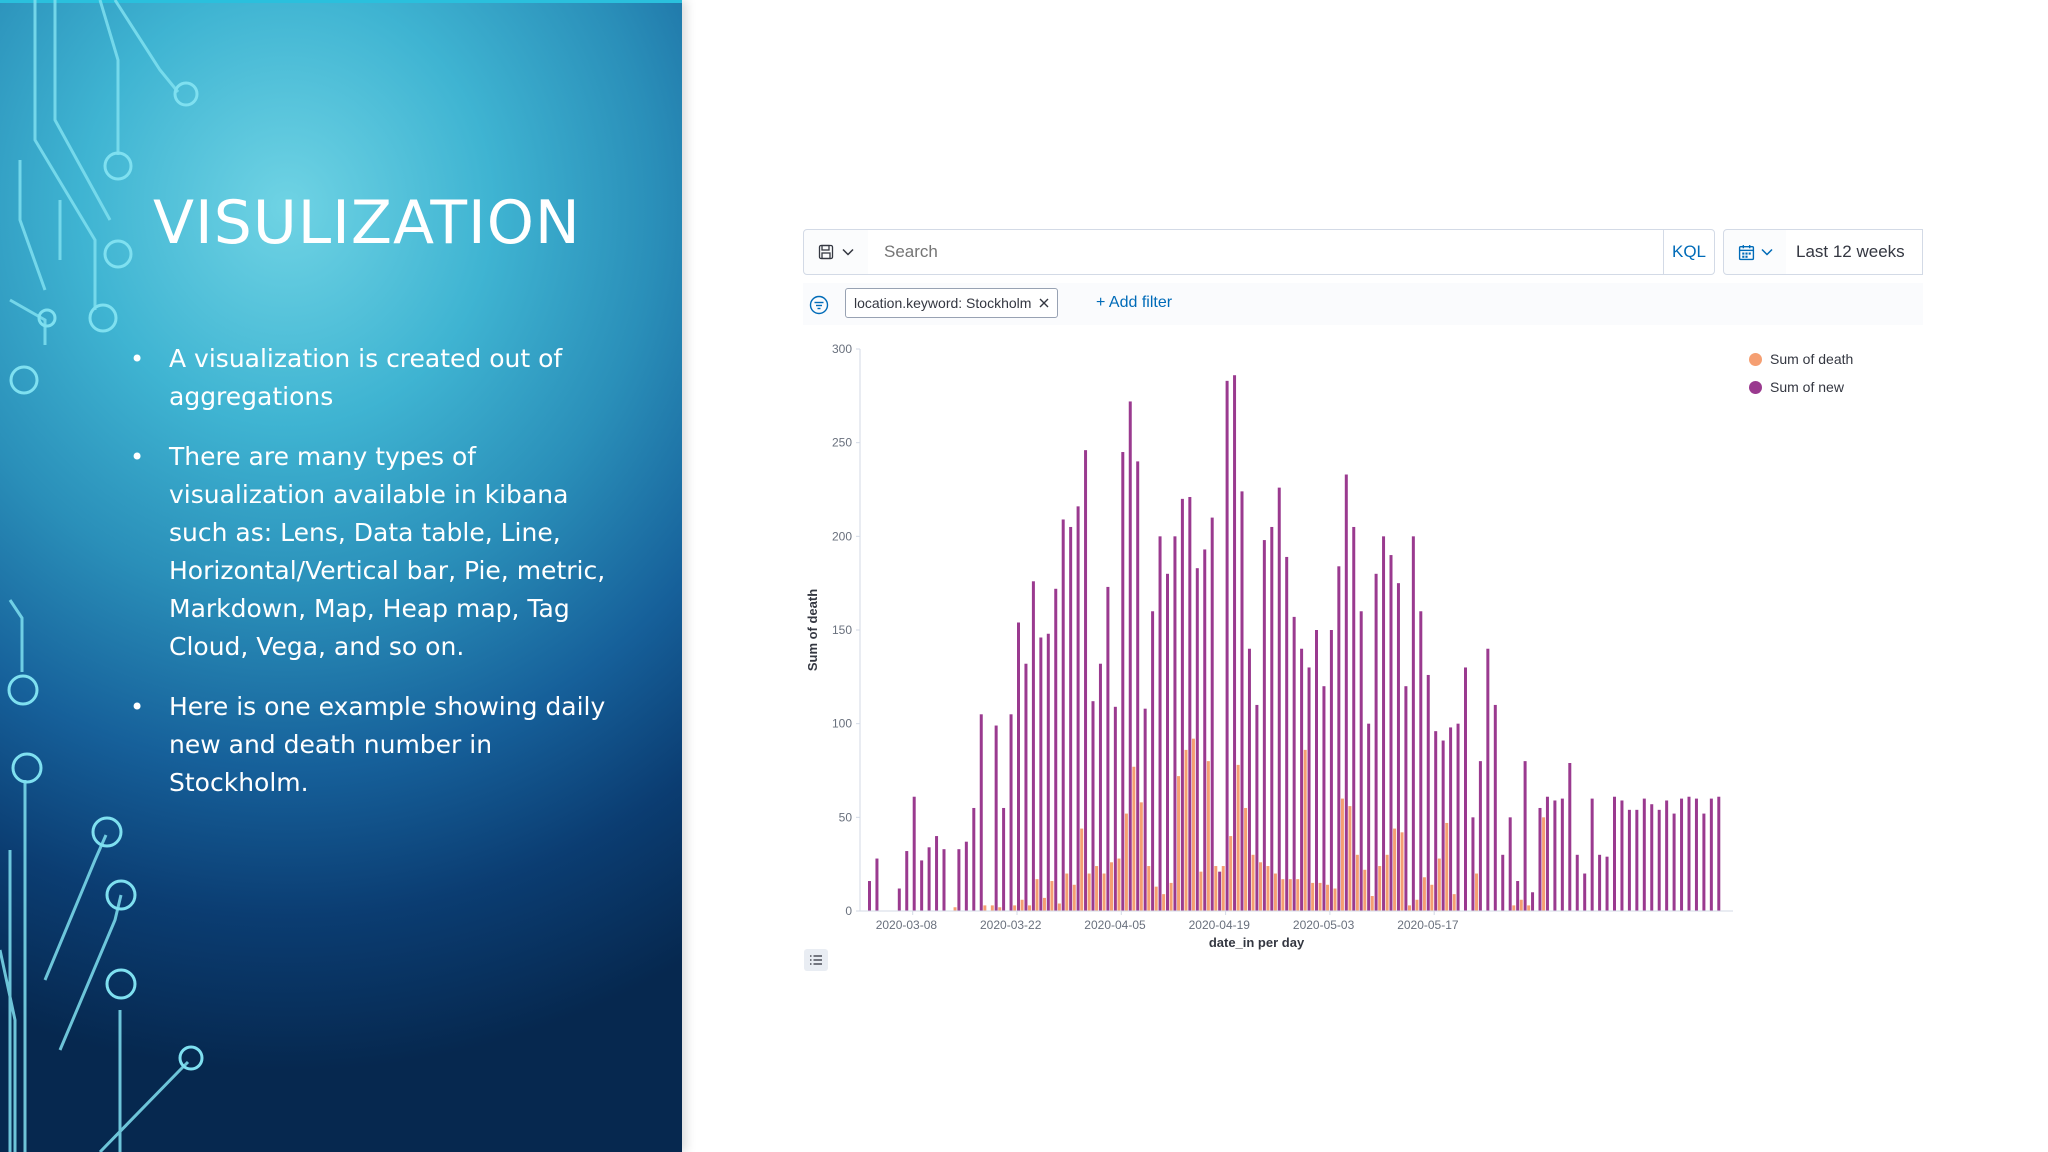 The width and height of the screenshot is (2048, 1152). I want to click on legend-item-new: Sum of new, so click(1801, 387).